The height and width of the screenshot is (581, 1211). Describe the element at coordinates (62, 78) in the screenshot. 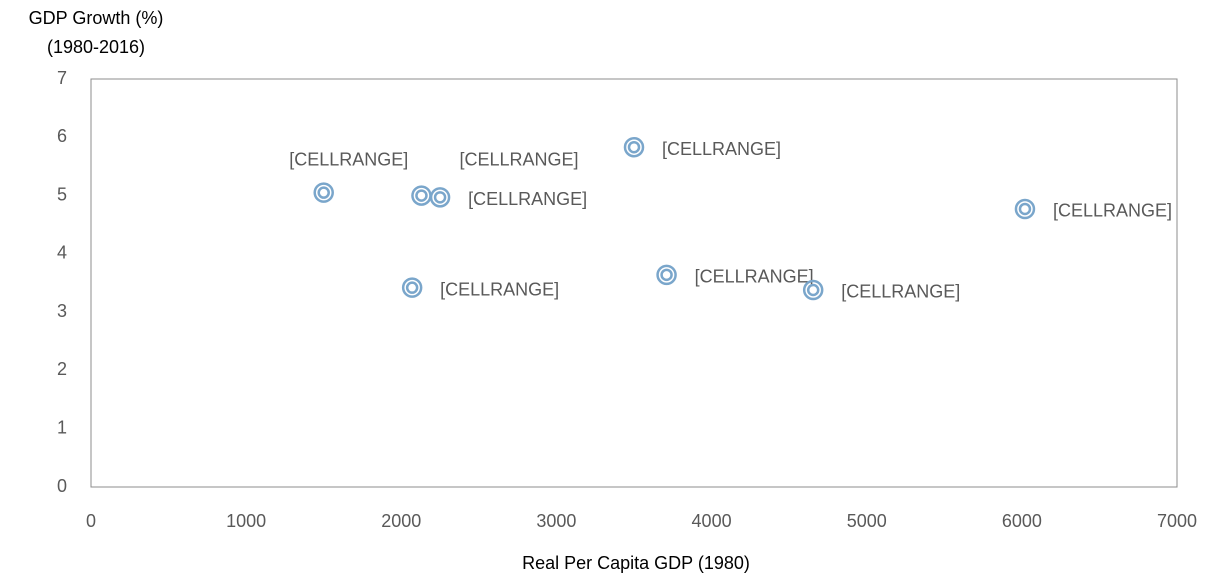

I see `y-tick-label: 7` at that location.